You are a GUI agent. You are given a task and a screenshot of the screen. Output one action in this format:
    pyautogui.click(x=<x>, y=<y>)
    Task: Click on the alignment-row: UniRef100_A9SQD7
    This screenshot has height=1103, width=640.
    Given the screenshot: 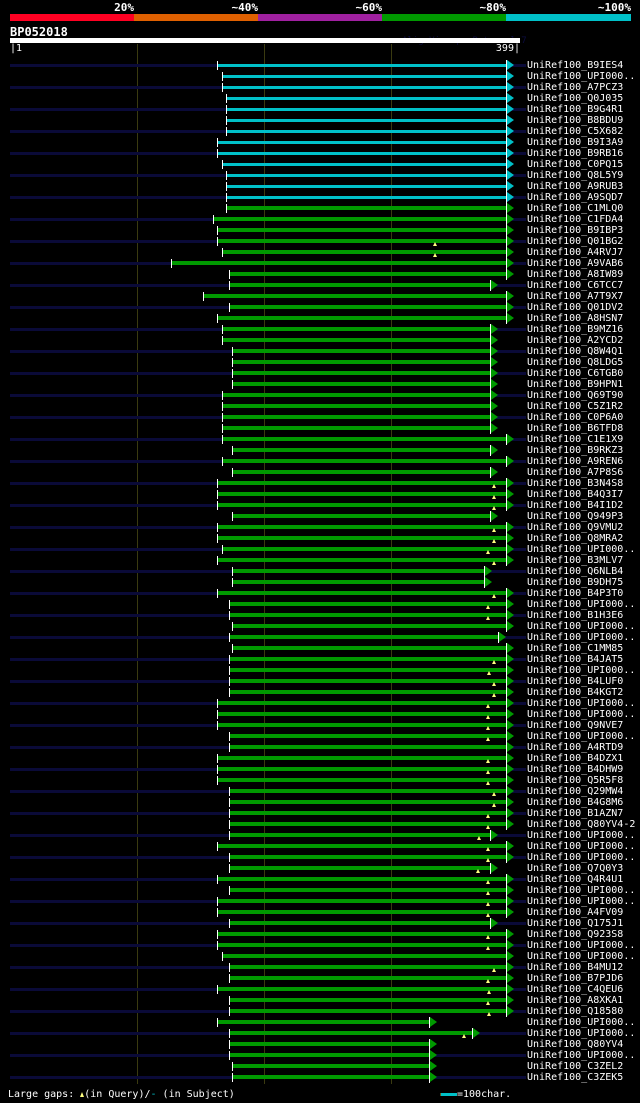 What is the action you would take?
    pyautogui.click(x=320, y=197)
    